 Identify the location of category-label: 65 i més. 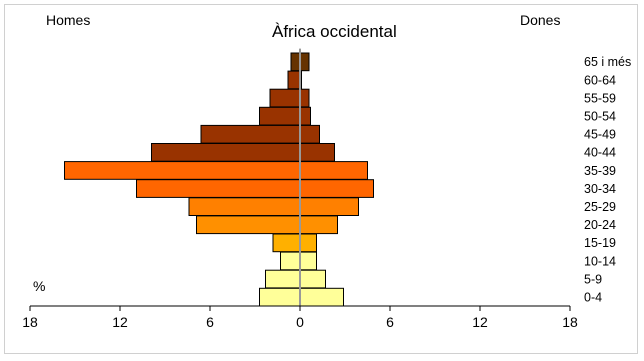
(607, 62).